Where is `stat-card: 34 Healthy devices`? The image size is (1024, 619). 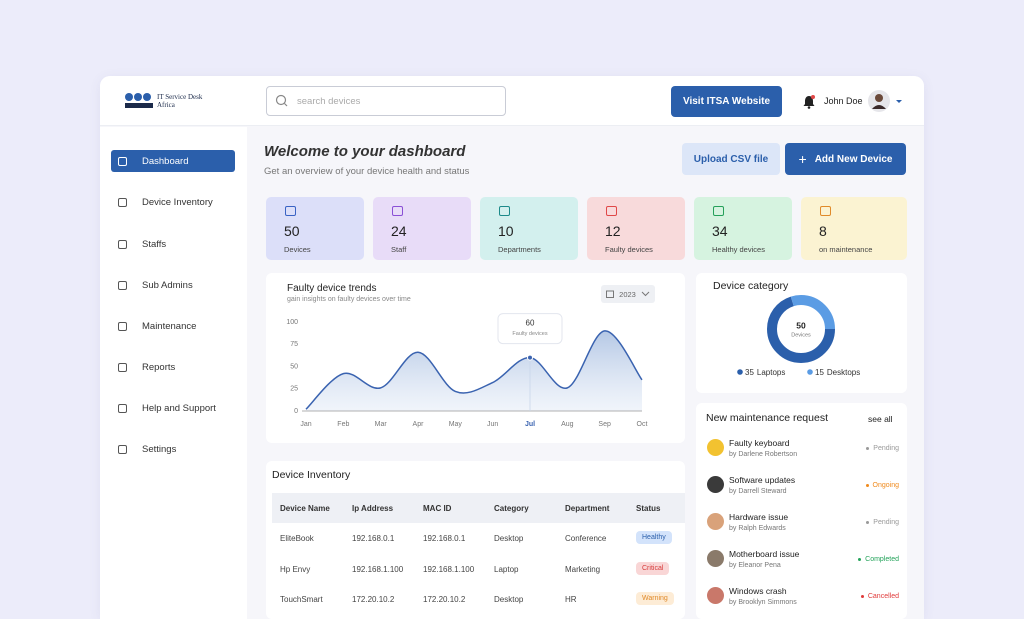 stat-card: 34 Healthy devices is located at coordinates (743, 228).